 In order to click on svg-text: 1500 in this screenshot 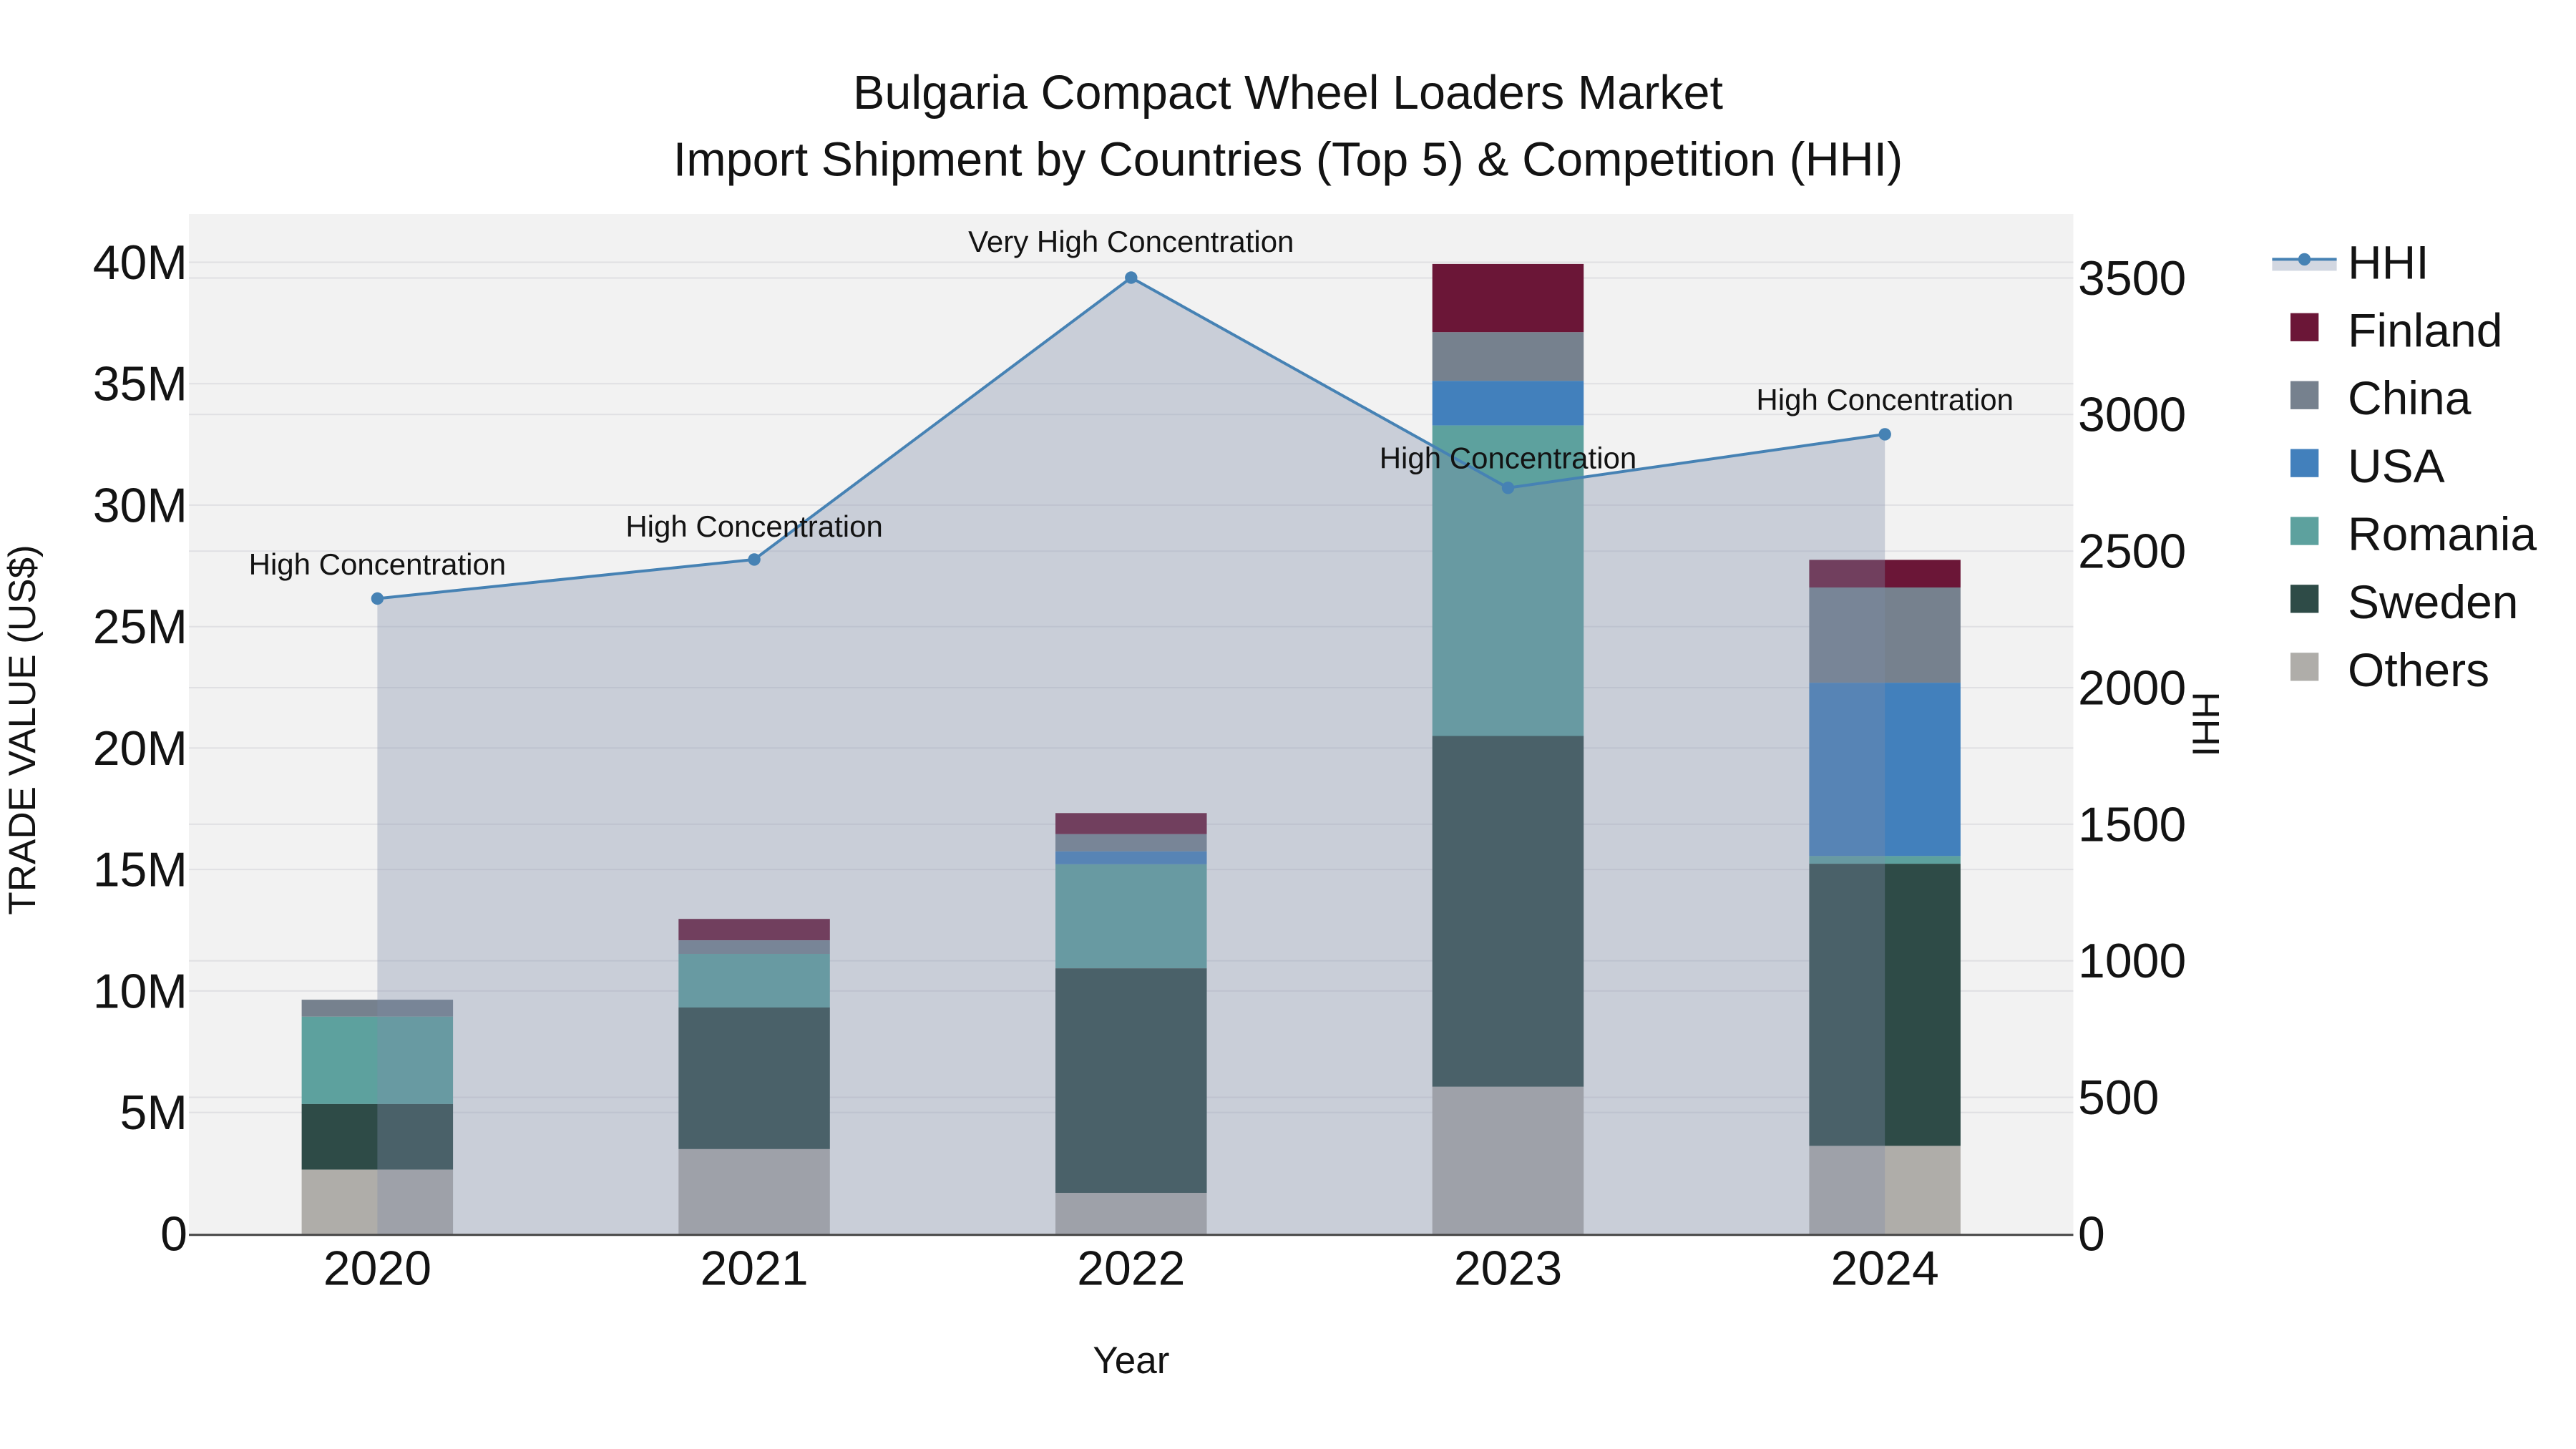, I will do `click(2132, 824)`.